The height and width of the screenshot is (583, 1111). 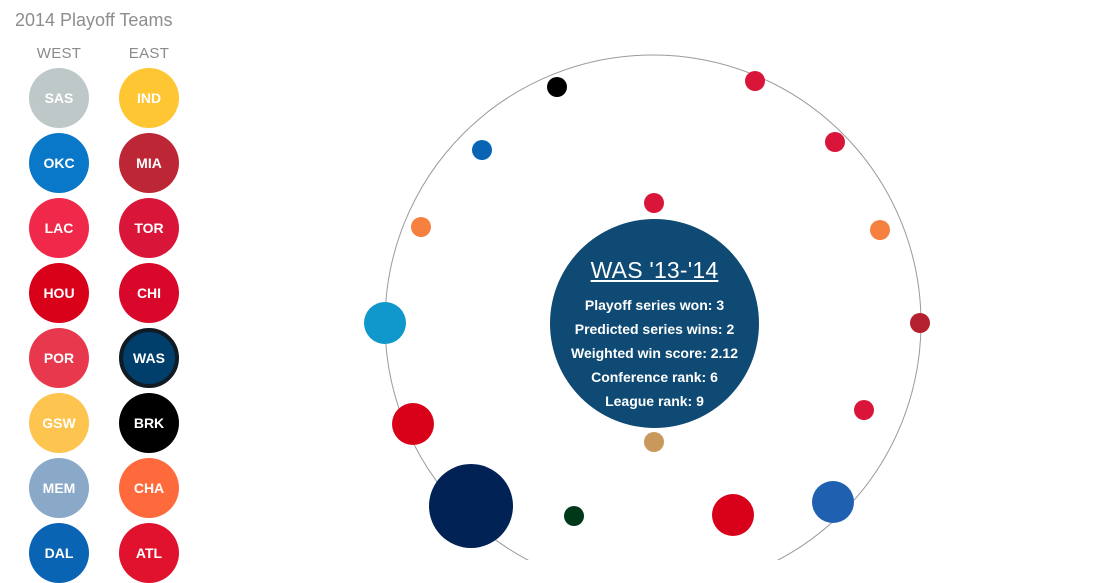 What do you see at coordinates (149, 358) in the screenshot?
I see `team-button-was: WAS` at bounding box center [149, 358].